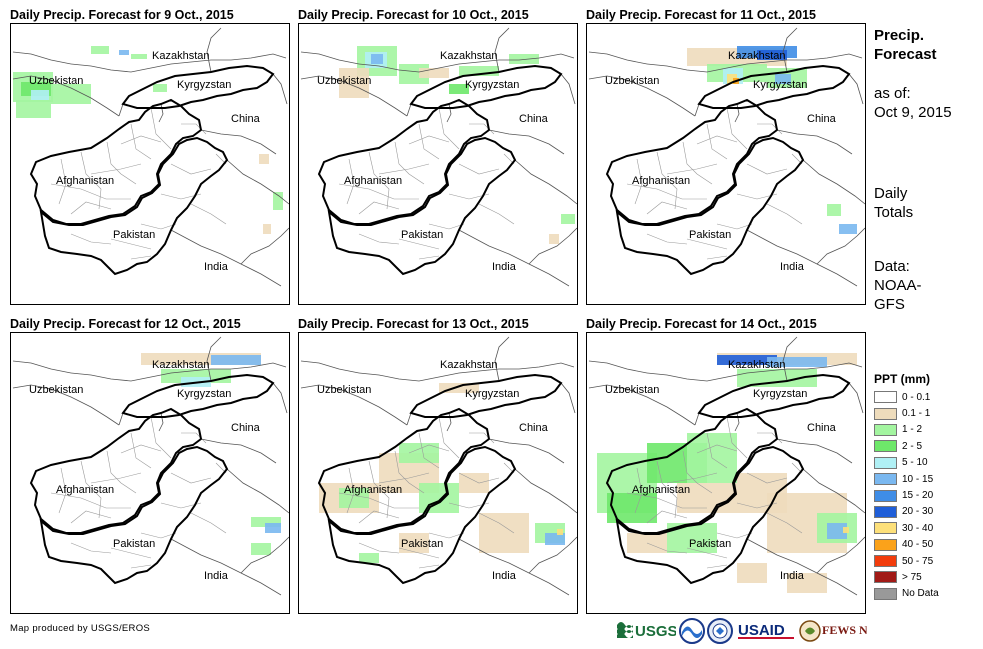 The image size is (983, 649). I want to click on uzbekistan-label: Uzbekistan, so click(344, 81).